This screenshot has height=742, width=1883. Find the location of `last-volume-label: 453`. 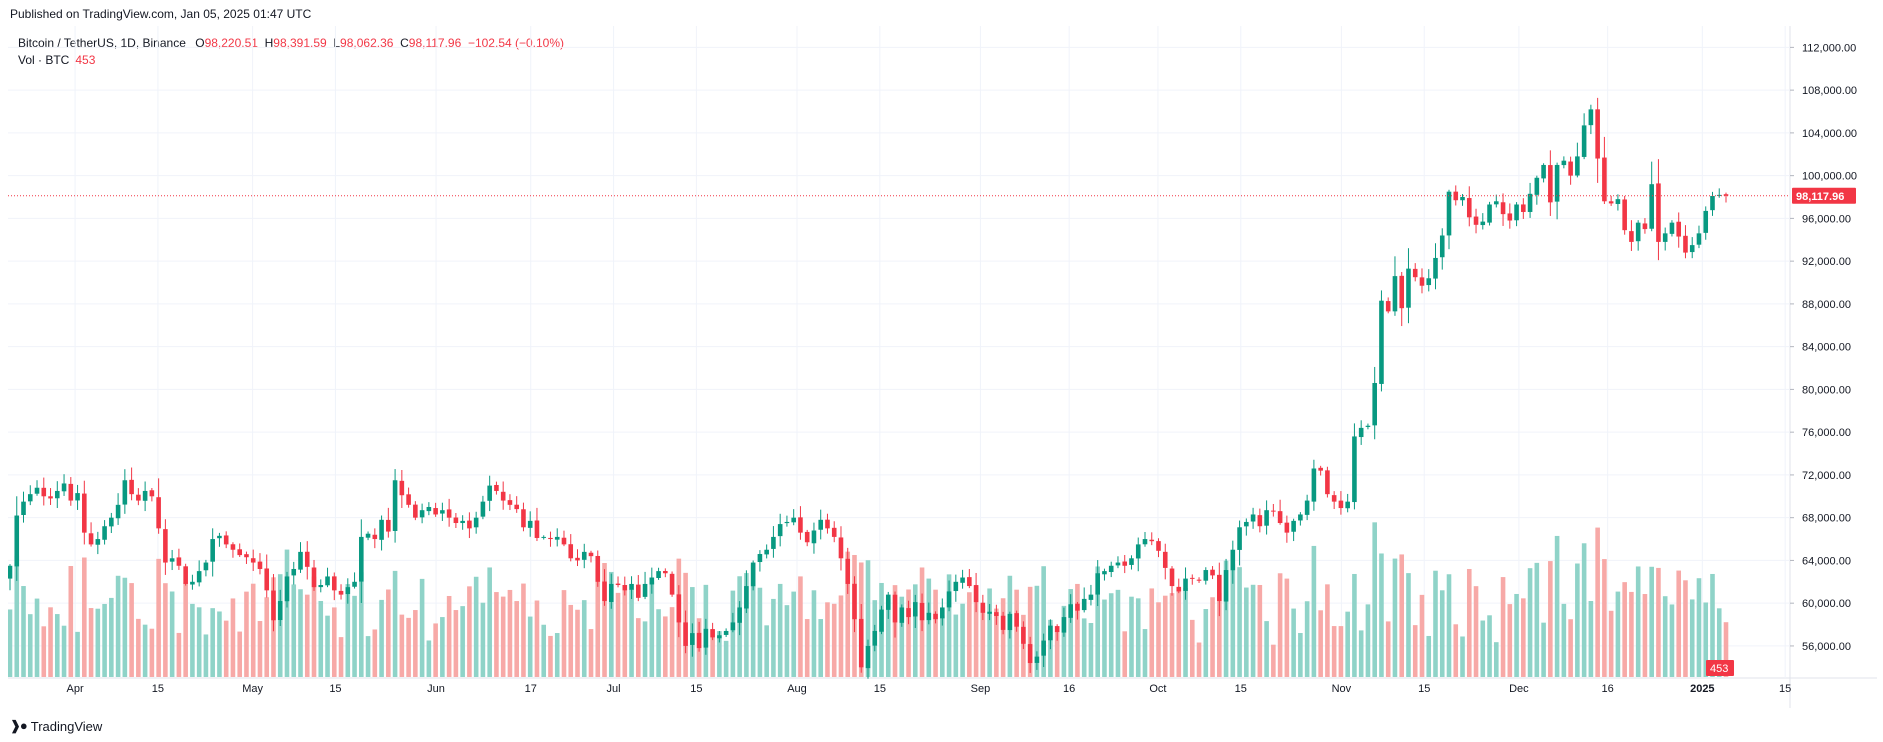

last-volume-label: 453 is located at coordinates (1719, 669).